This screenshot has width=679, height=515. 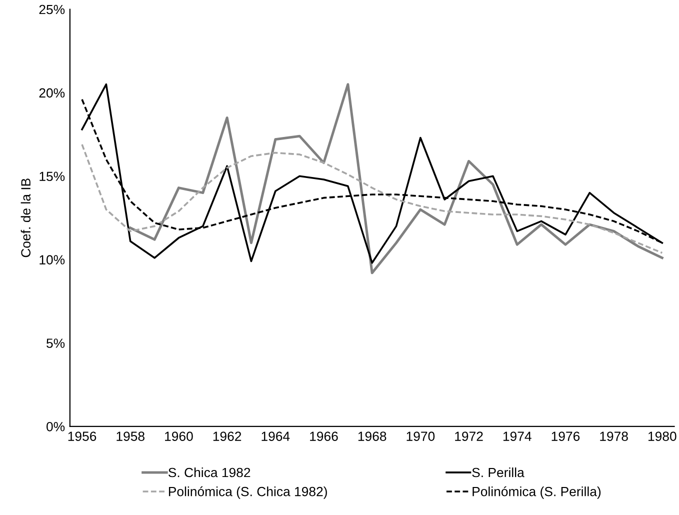 What do you see at coordinates (517, 436) in the screenshot?
I see `x-tick-label: 1974` at bounding box center [517, 436].